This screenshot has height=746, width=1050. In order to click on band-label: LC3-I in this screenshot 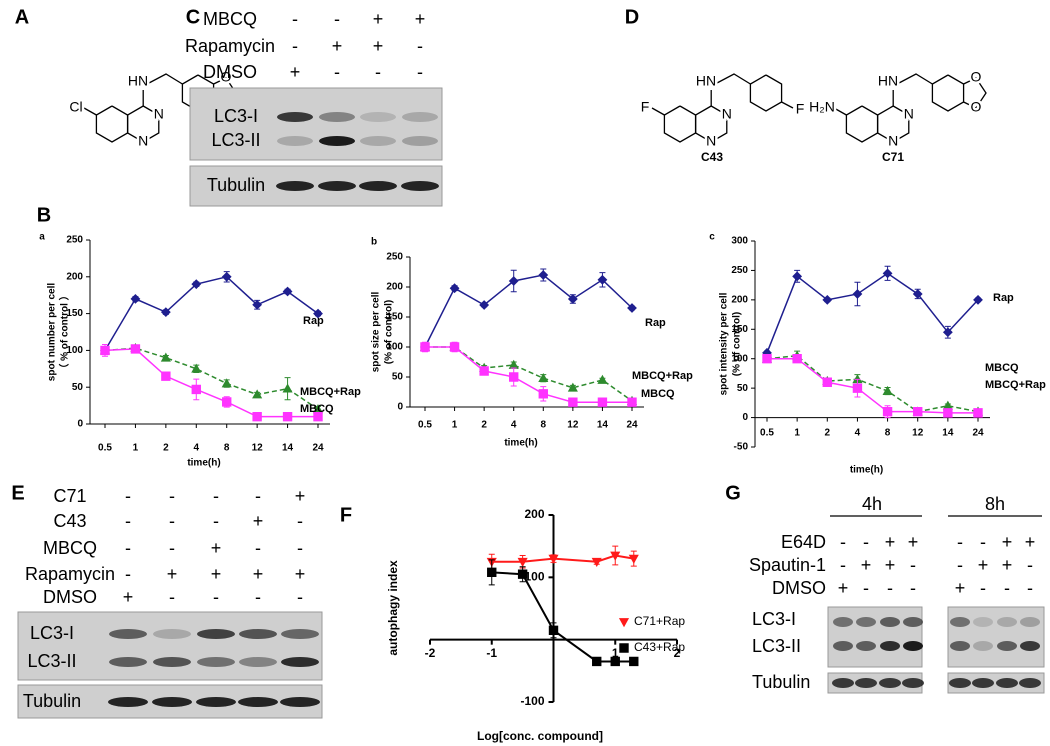, I will do `click(52, 633)`.